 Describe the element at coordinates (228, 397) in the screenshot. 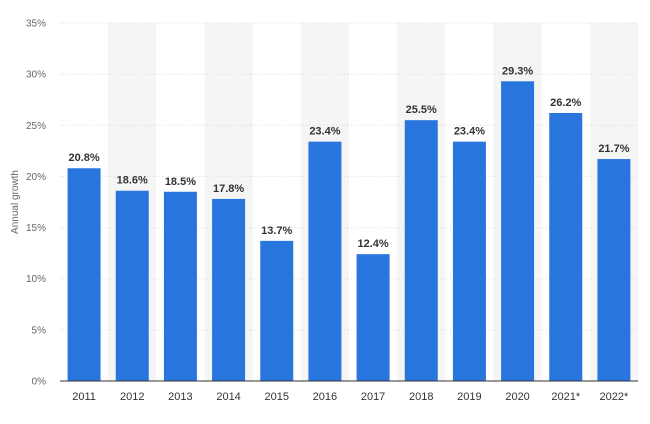

I see `x-tick-label: 2014` at that location.